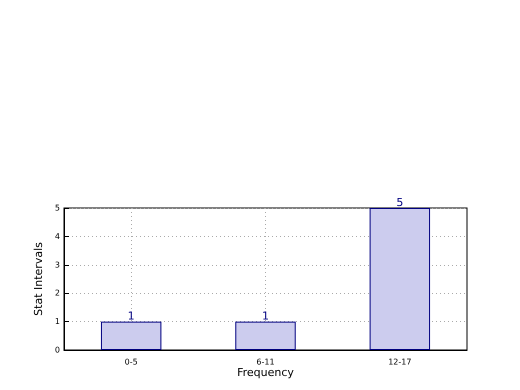 The image size is (520, 390). Describe the element at coordinates (400, 362) in the screenshot. I see `x-tick-label: 12-17` at that location.